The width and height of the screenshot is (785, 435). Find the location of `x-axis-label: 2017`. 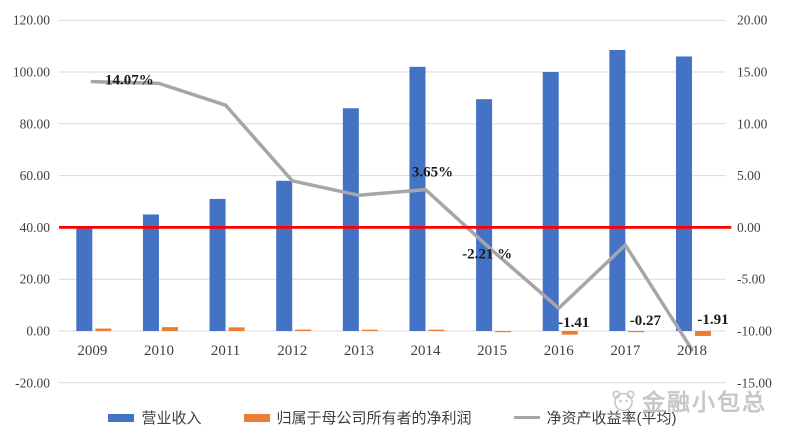

x-axis-label: 2017 is located at coordinates (625, 351).